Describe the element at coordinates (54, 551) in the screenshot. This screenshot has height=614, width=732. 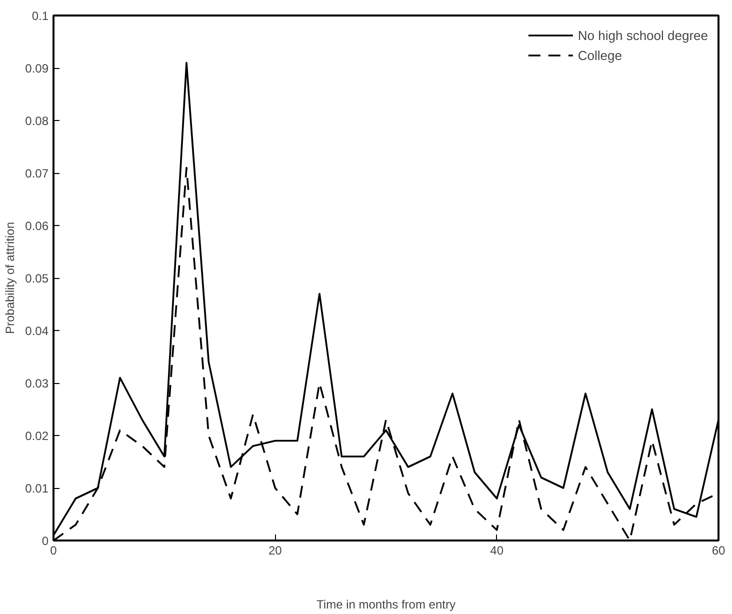
I see `x-tick-label: 0` at that location.